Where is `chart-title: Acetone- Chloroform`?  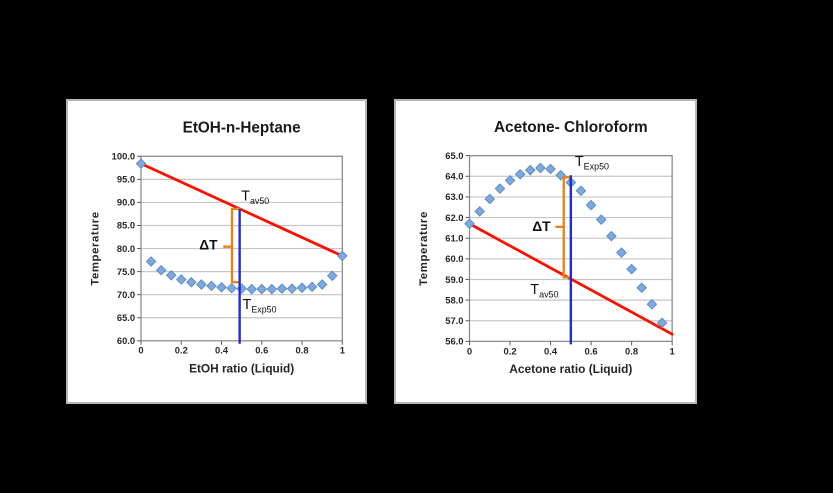 chart-title: Acetone- Chloroform is located at coordinates (571, 127).